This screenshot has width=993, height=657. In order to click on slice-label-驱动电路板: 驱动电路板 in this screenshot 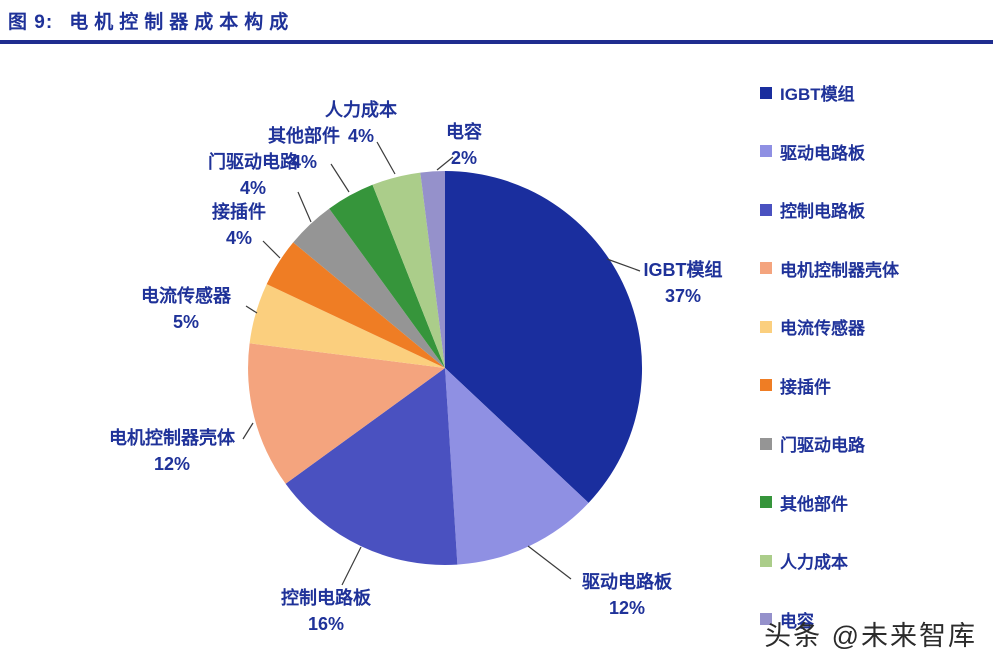, I will do `click(627, 581)`.